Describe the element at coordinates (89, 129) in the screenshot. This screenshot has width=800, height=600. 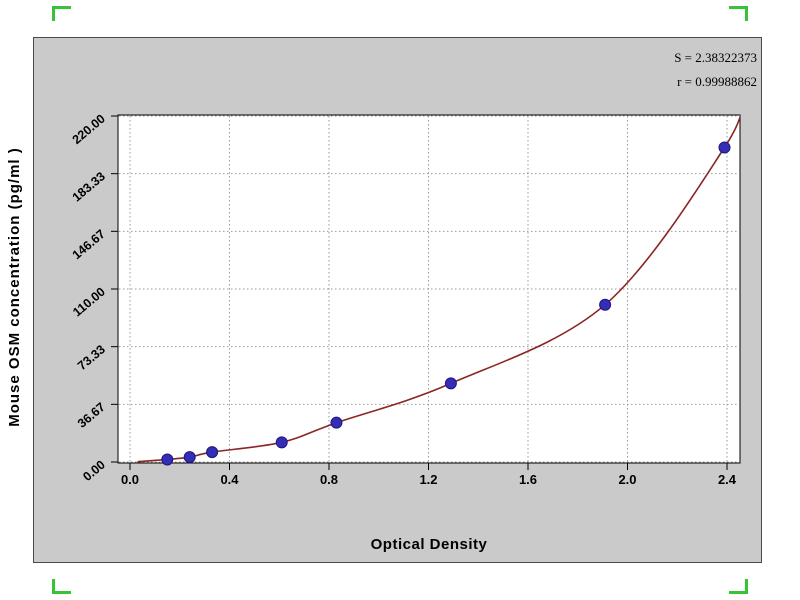
I see `svg-text: 220.00` at that location.